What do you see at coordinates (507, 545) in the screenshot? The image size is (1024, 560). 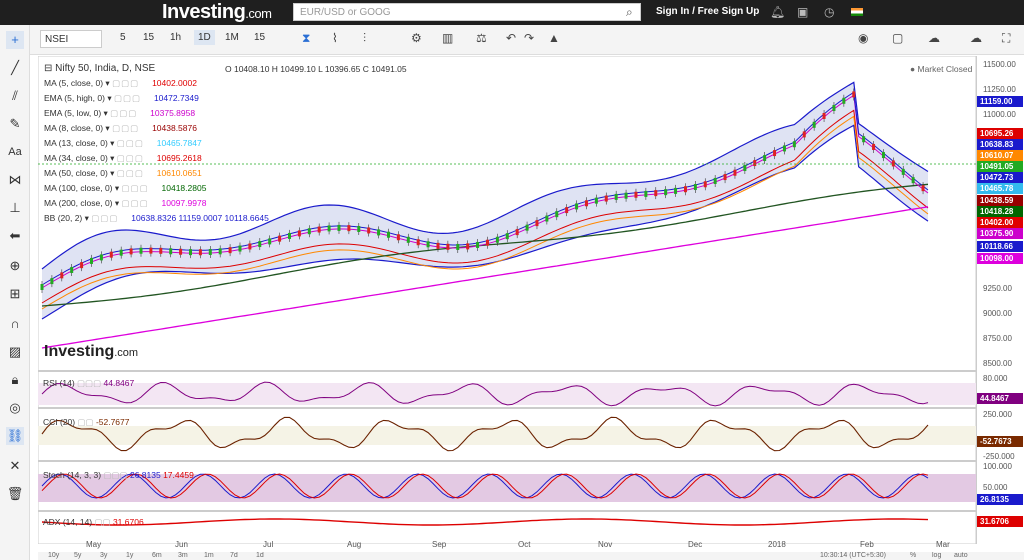 I see `time-axis: May Jun Jul Aug Sep Oct Nov Dec 2018 Feb Mar` at bounding box center [507, 545].